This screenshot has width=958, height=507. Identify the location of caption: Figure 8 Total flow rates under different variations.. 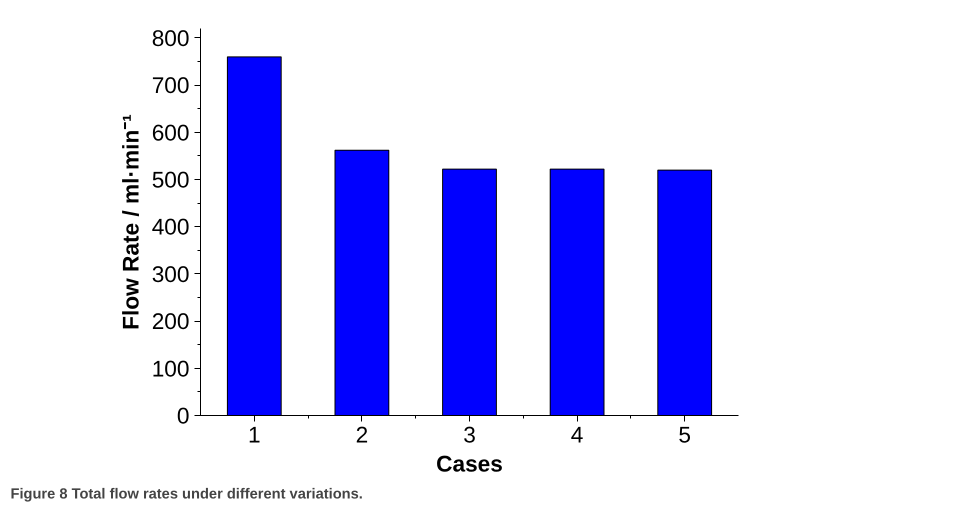
(186, 494).